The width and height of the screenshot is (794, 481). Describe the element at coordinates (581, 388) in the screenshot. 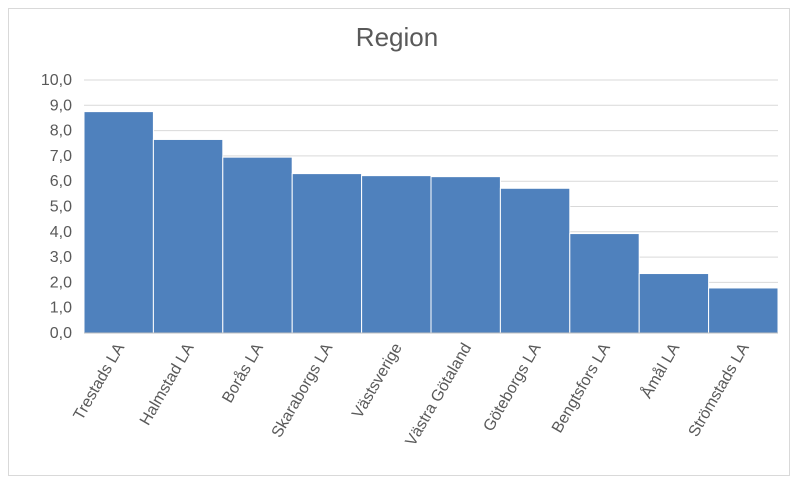

I see `x-tick-label: Bengtsfors LA` at that location.